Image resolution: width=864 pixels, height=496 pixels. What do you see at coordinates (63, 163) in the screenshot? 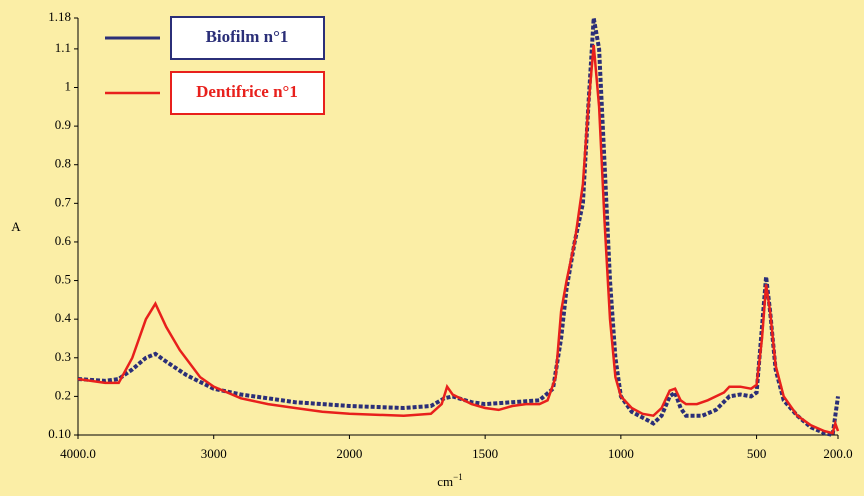
I see `y-tick-label: 0.8` at bounding box center [63, 163].